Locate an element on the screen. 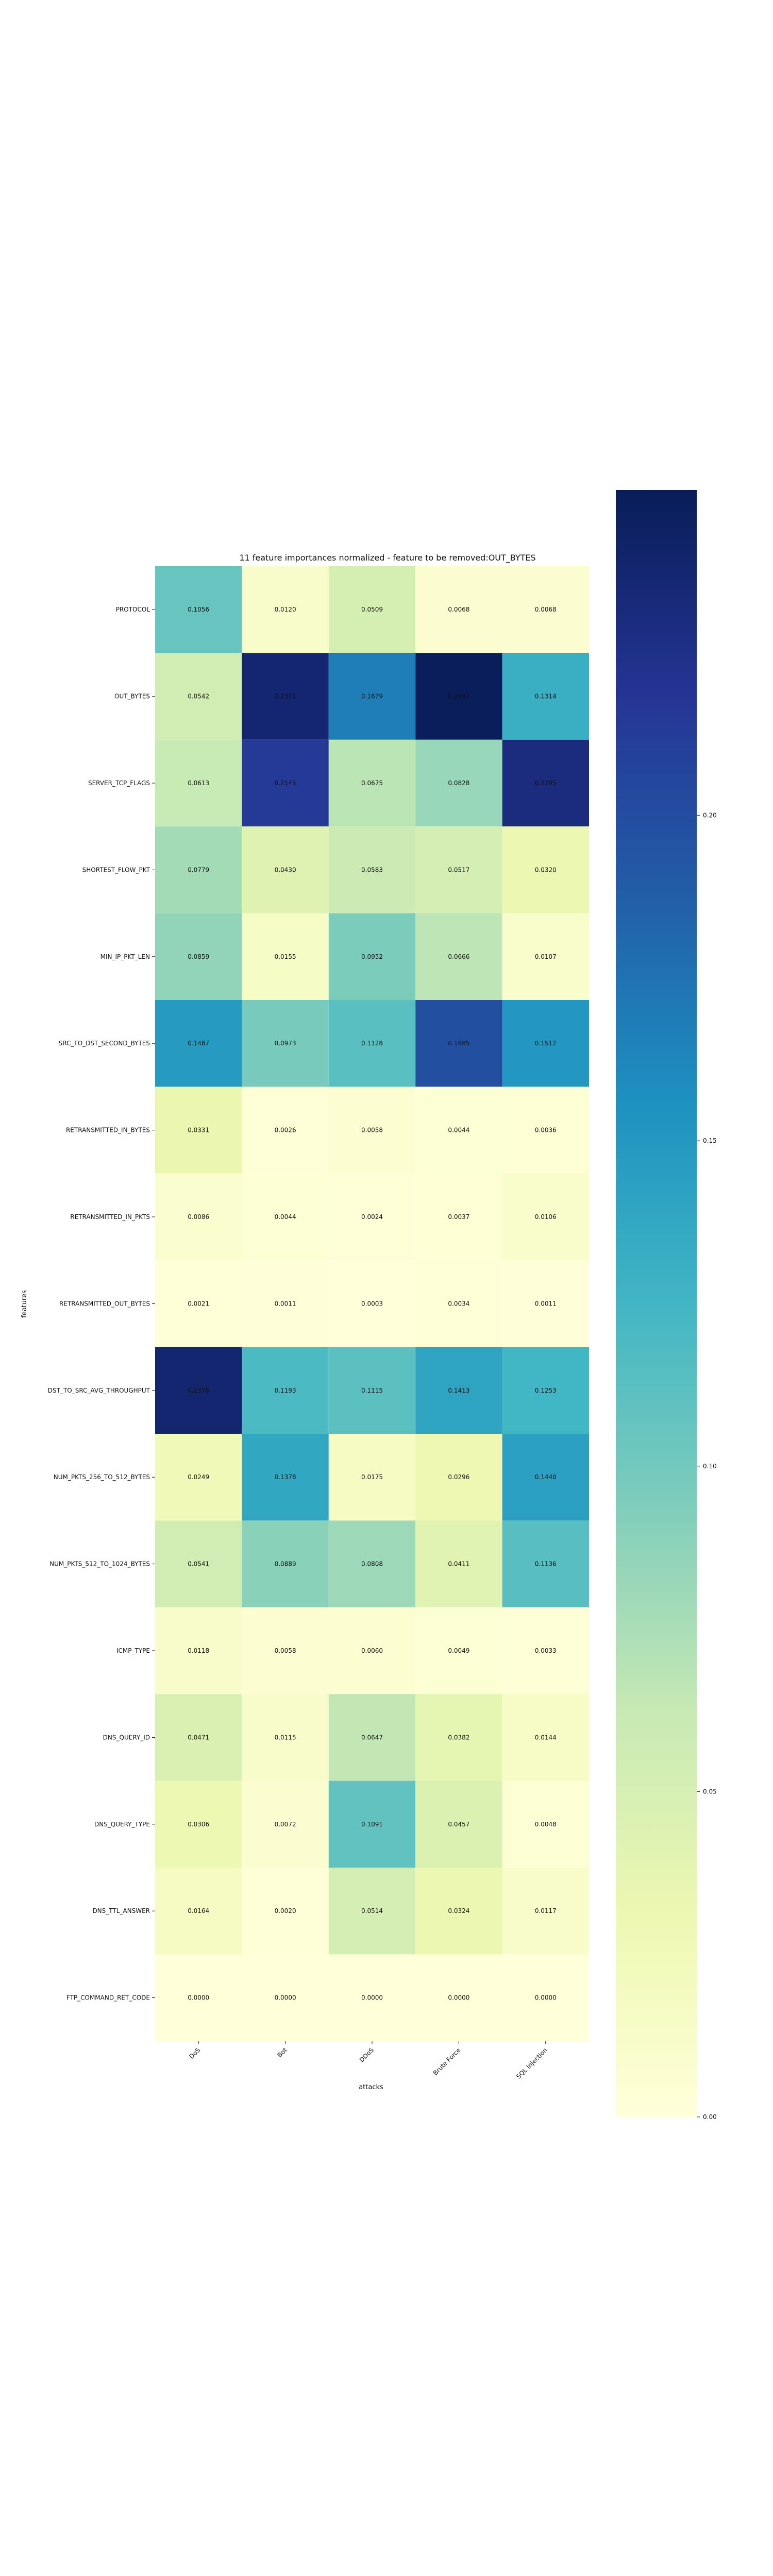 This screenshot has height=2576, width=773. row-label: FTP_COMMAND_RET_CODE is located at coordinates (108, 1998).